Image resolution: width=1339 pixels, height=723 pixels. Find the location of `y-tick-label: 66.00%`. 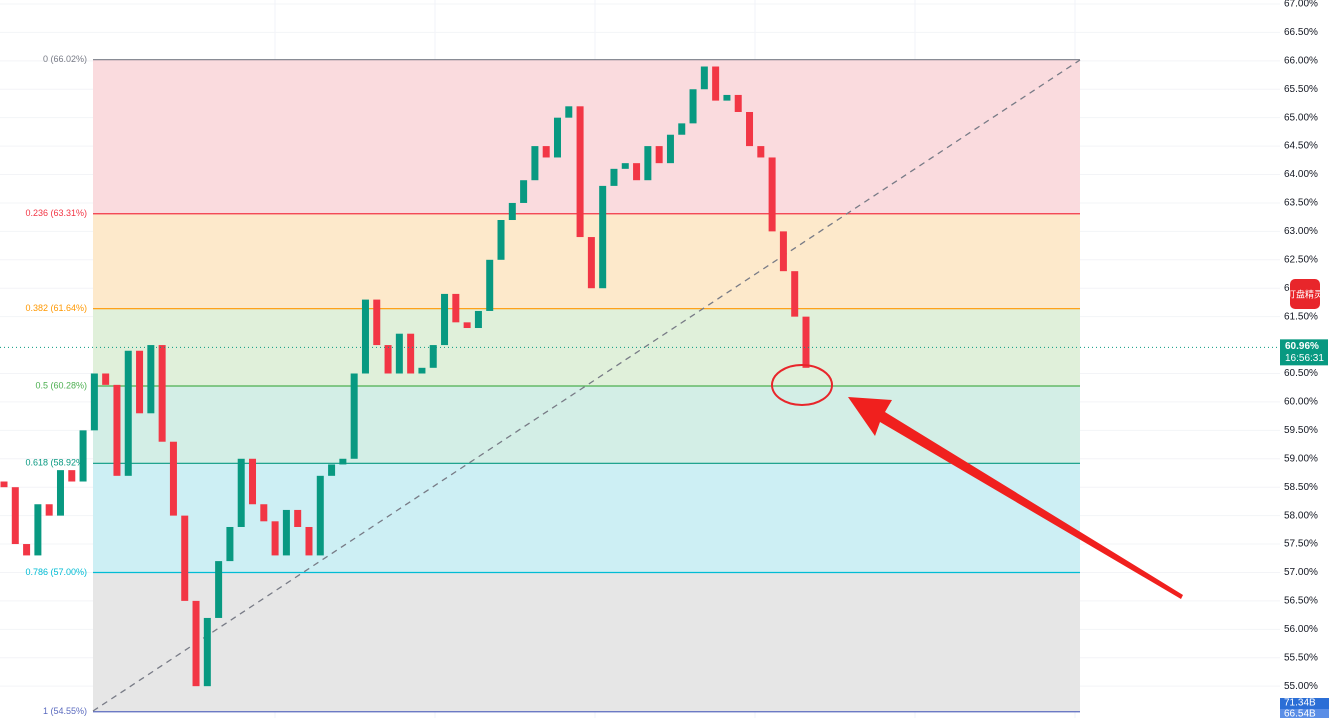

y-tick-label: 66.00% is located at coordinates (1301, 60).